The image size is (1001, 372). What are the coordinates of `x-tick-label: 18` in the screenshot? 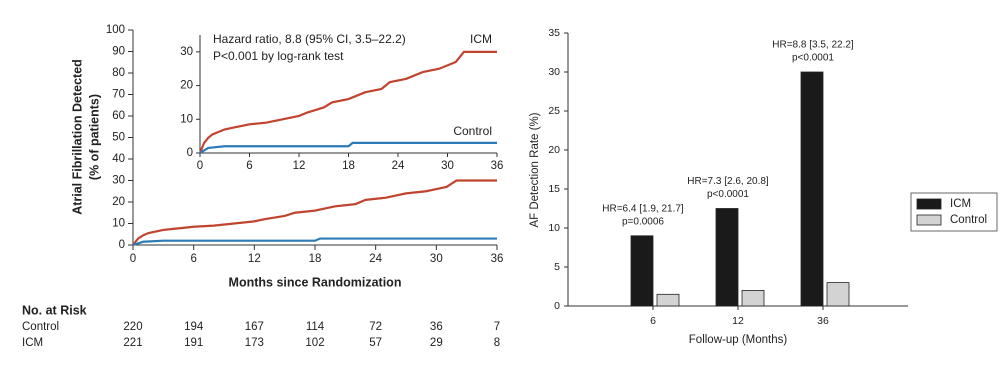 It's located at (315, 259).